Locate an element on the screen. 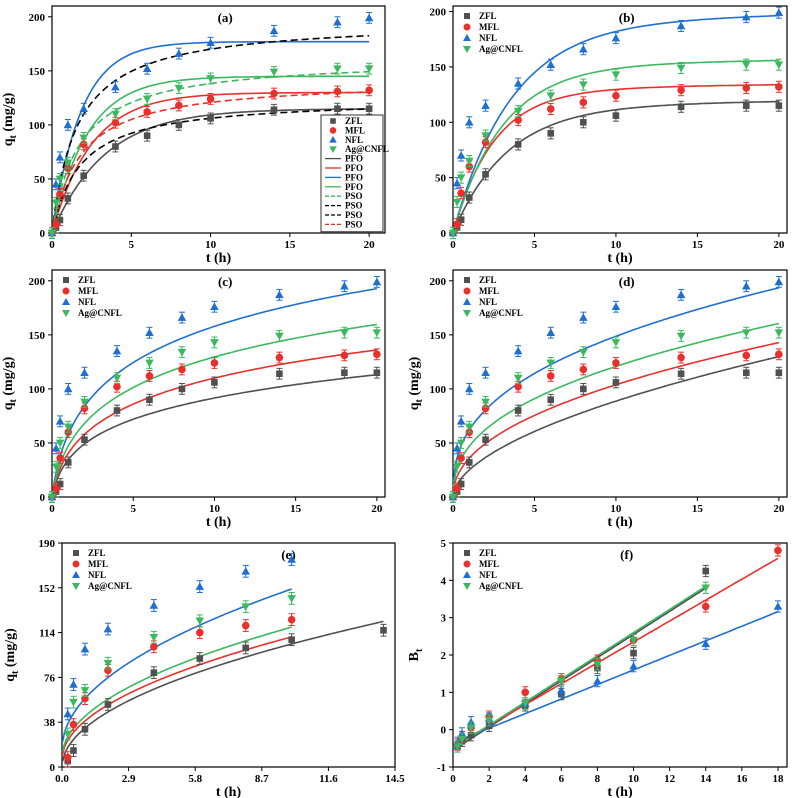 The width and height of the screenshot is (800, 798). y-tick-label: 50 is located at coordinates (40, 180).